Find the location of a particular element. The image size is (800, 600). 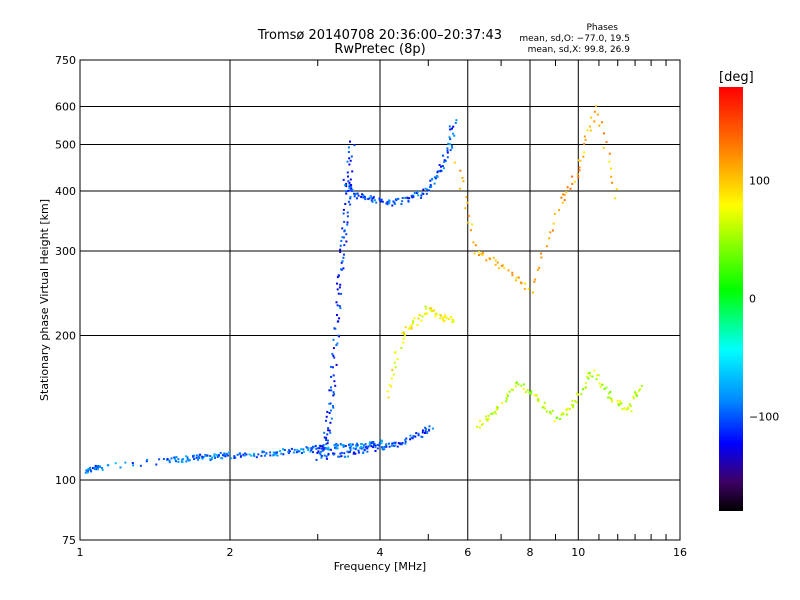

y-tick-label: 400 is located at coordinates (65, 191).